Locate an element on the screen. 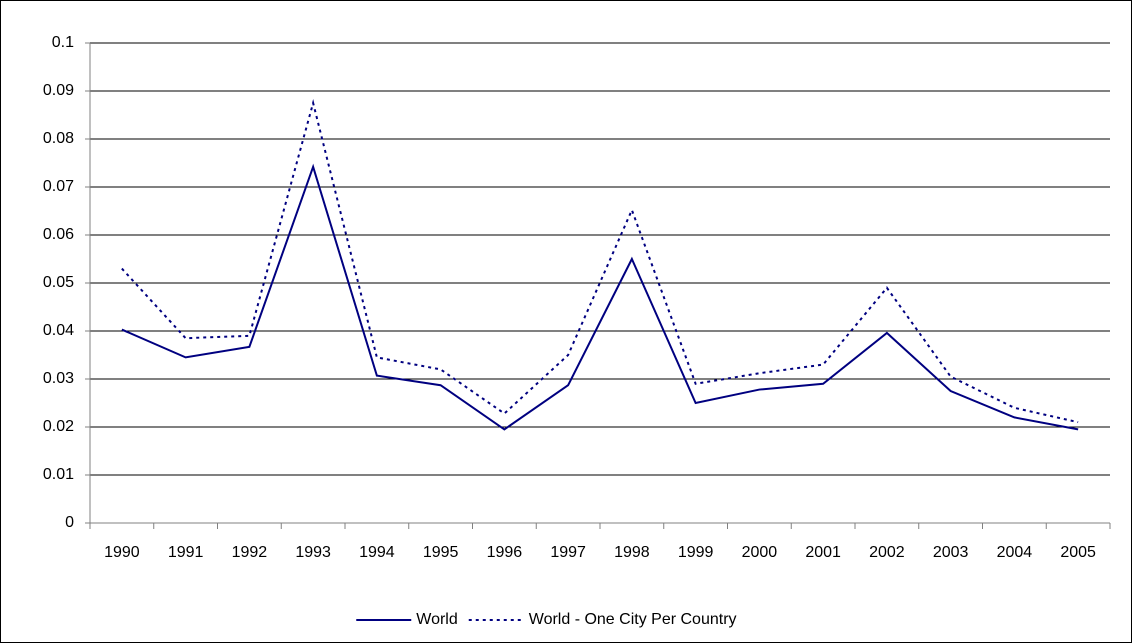 The width and height of the screenshot is (1133, 644). x-tick-label: 1997 is located at coordinates (568, 552).